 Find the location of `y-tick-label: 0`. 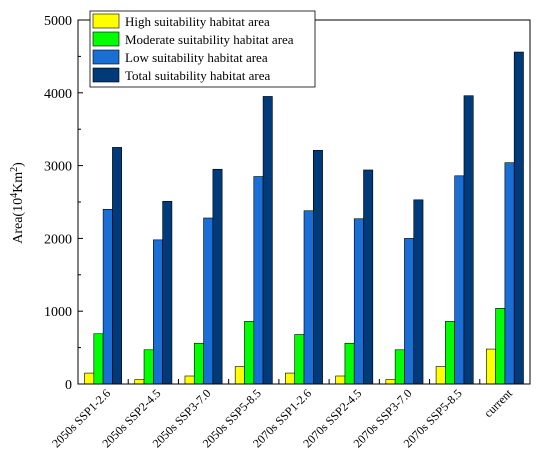

y-tick-label: 0 is located at coordinates (68, 385).